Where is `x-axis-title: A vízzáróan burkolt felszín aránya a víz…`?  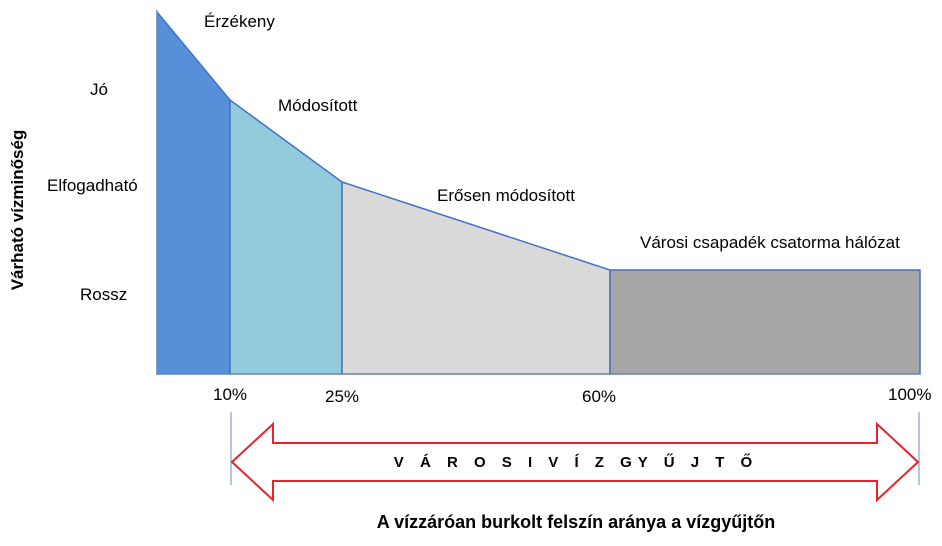 x-axis-title: A vízzáróan burkolt felszín aránya a víz… is located at coordinates (576, 522).